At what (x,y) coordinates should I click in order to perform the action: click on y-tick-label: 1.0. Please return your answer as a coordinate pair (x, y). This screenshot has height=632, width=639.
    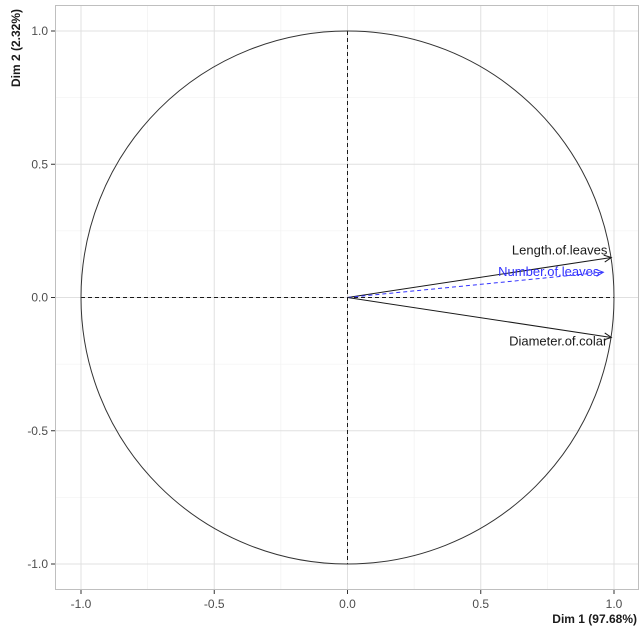
    Looking at the image, I should click on (39, 31).